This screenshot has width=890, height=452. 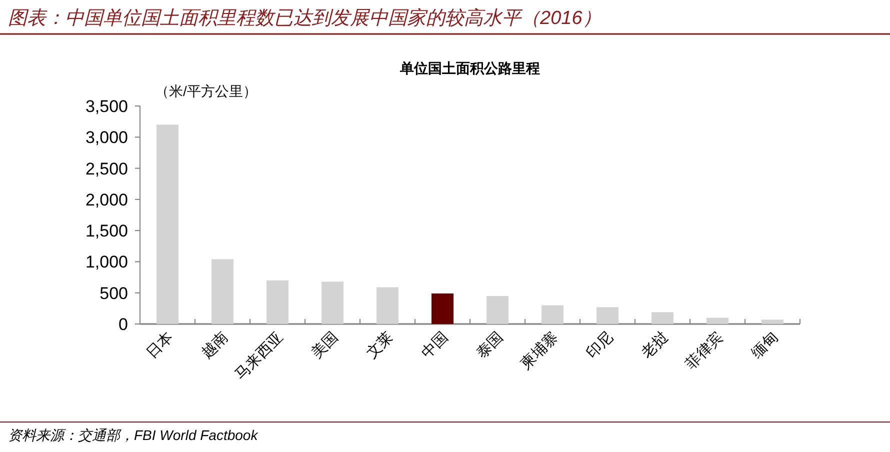 I want to click on x-tick-label: 缅甸, so click(x=765, y=345).